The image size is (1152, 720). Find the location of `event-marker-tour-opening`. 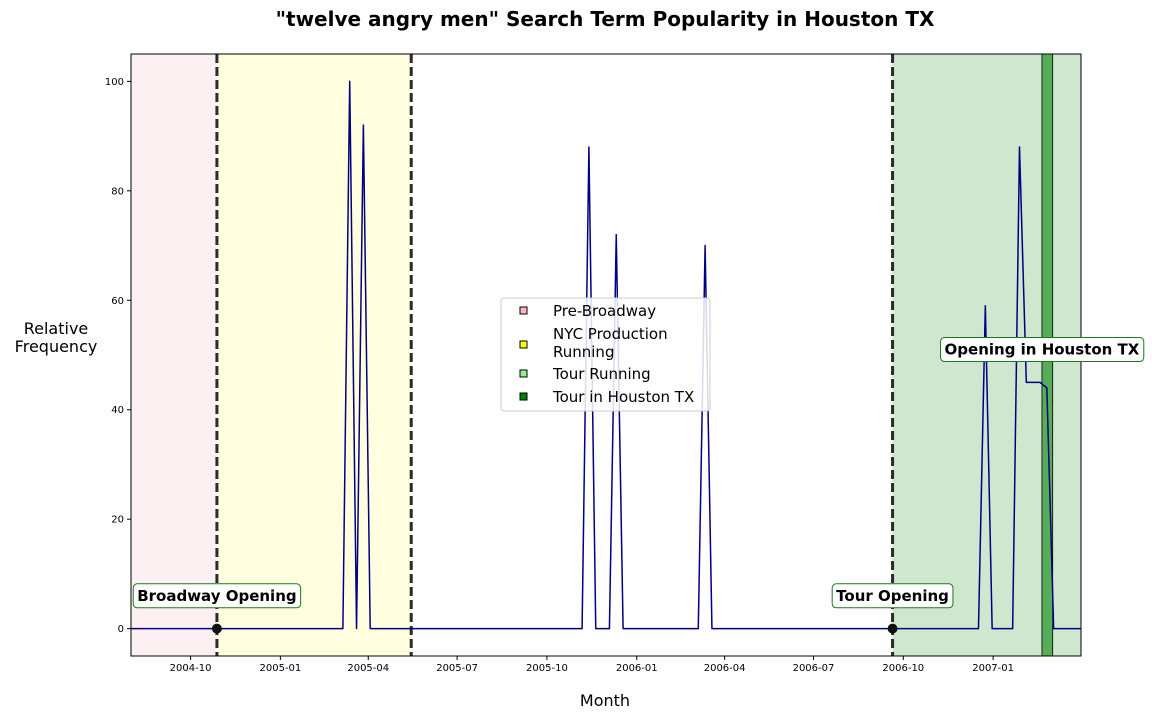

event-marker-tour-opening is located at coordinates (892, 628).